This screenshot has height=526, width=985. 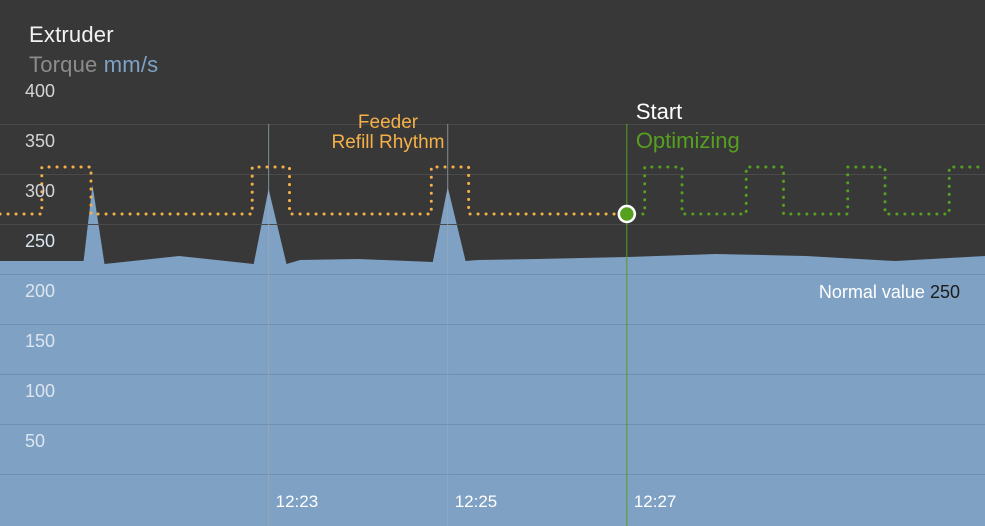 What do you see at coordinates (40, 141) in the screenshot?
I see `y-tick-label-350: 350` at bounding box center [40, 141].